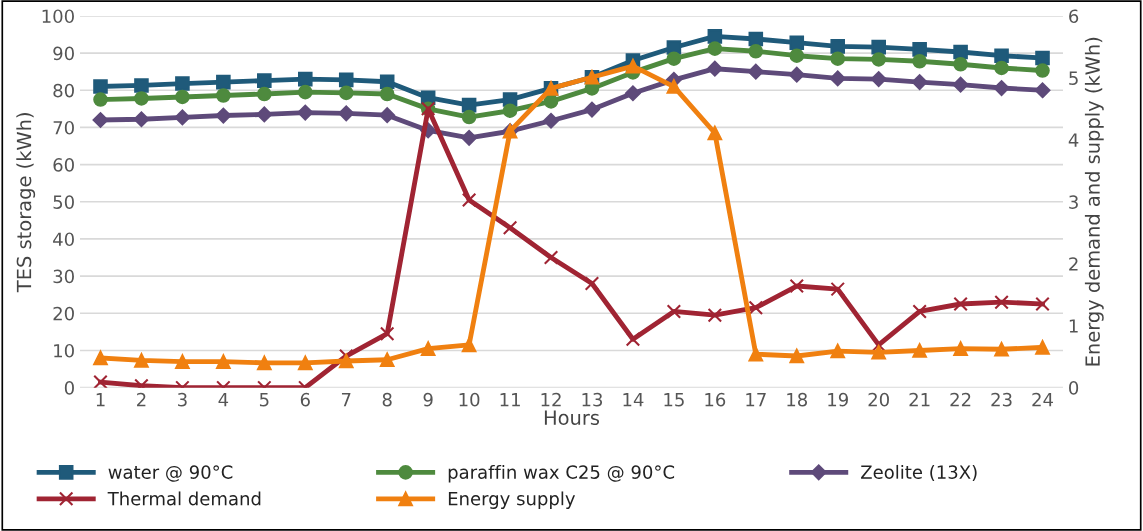 The height and width of the screenshot is (531, 1143). What do you see at coordinates (838, 399) in the screenshot?
I see `x-tick-label: 19` at bounding box center [838, 399].